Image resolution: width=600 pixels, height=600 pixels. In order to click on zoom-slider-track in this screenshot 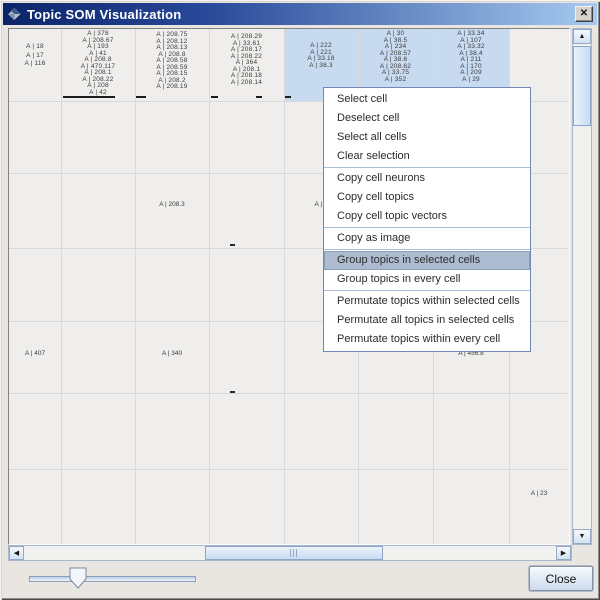, I will do `click(112, 579)`.